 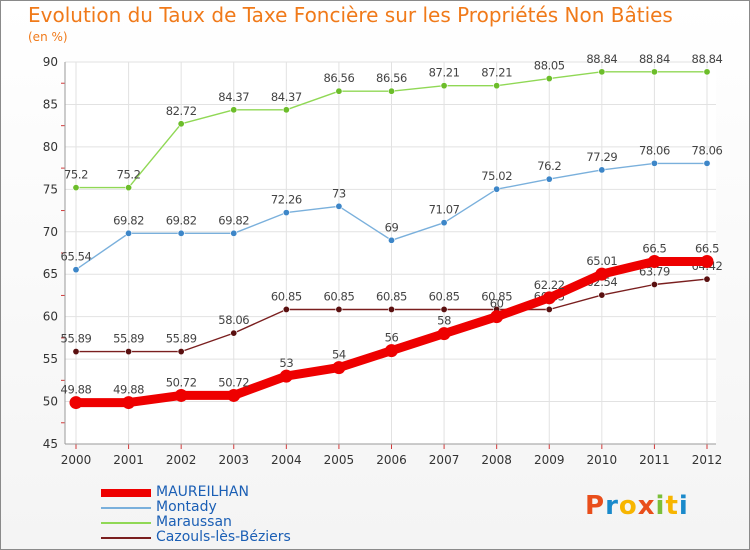 What do you see at coordinates (392, 227) in the screenshot?
I see `data-label-montady: 69` at bounding box center [392, 227].